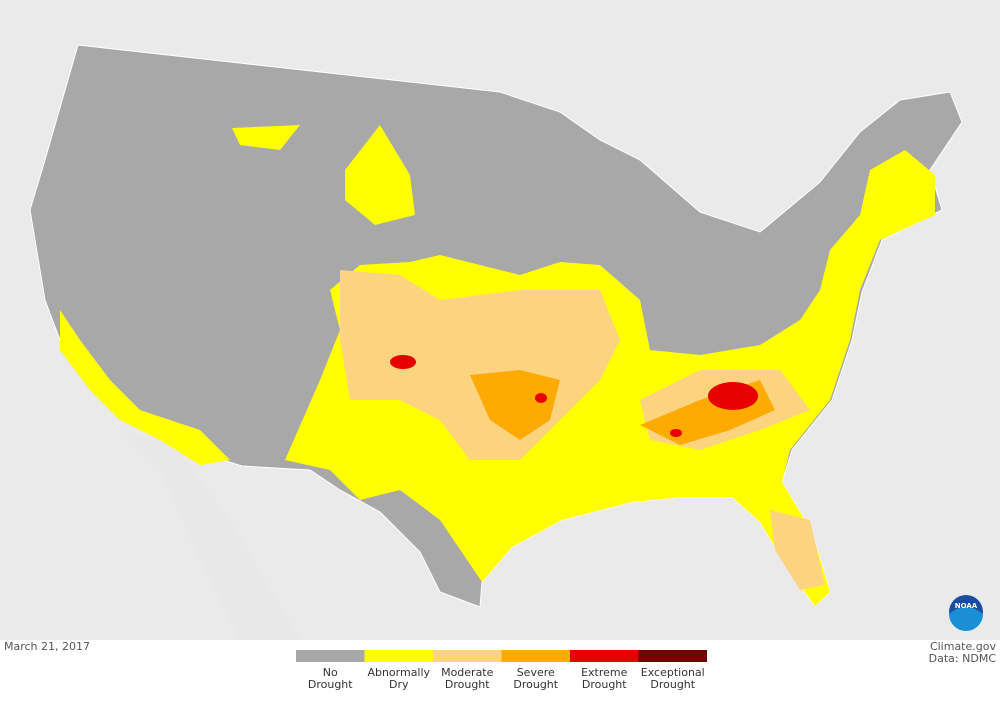  Describe the element at coordinates (966, 619) in the screenshot. I see `noaa-logo-wave` at that location.